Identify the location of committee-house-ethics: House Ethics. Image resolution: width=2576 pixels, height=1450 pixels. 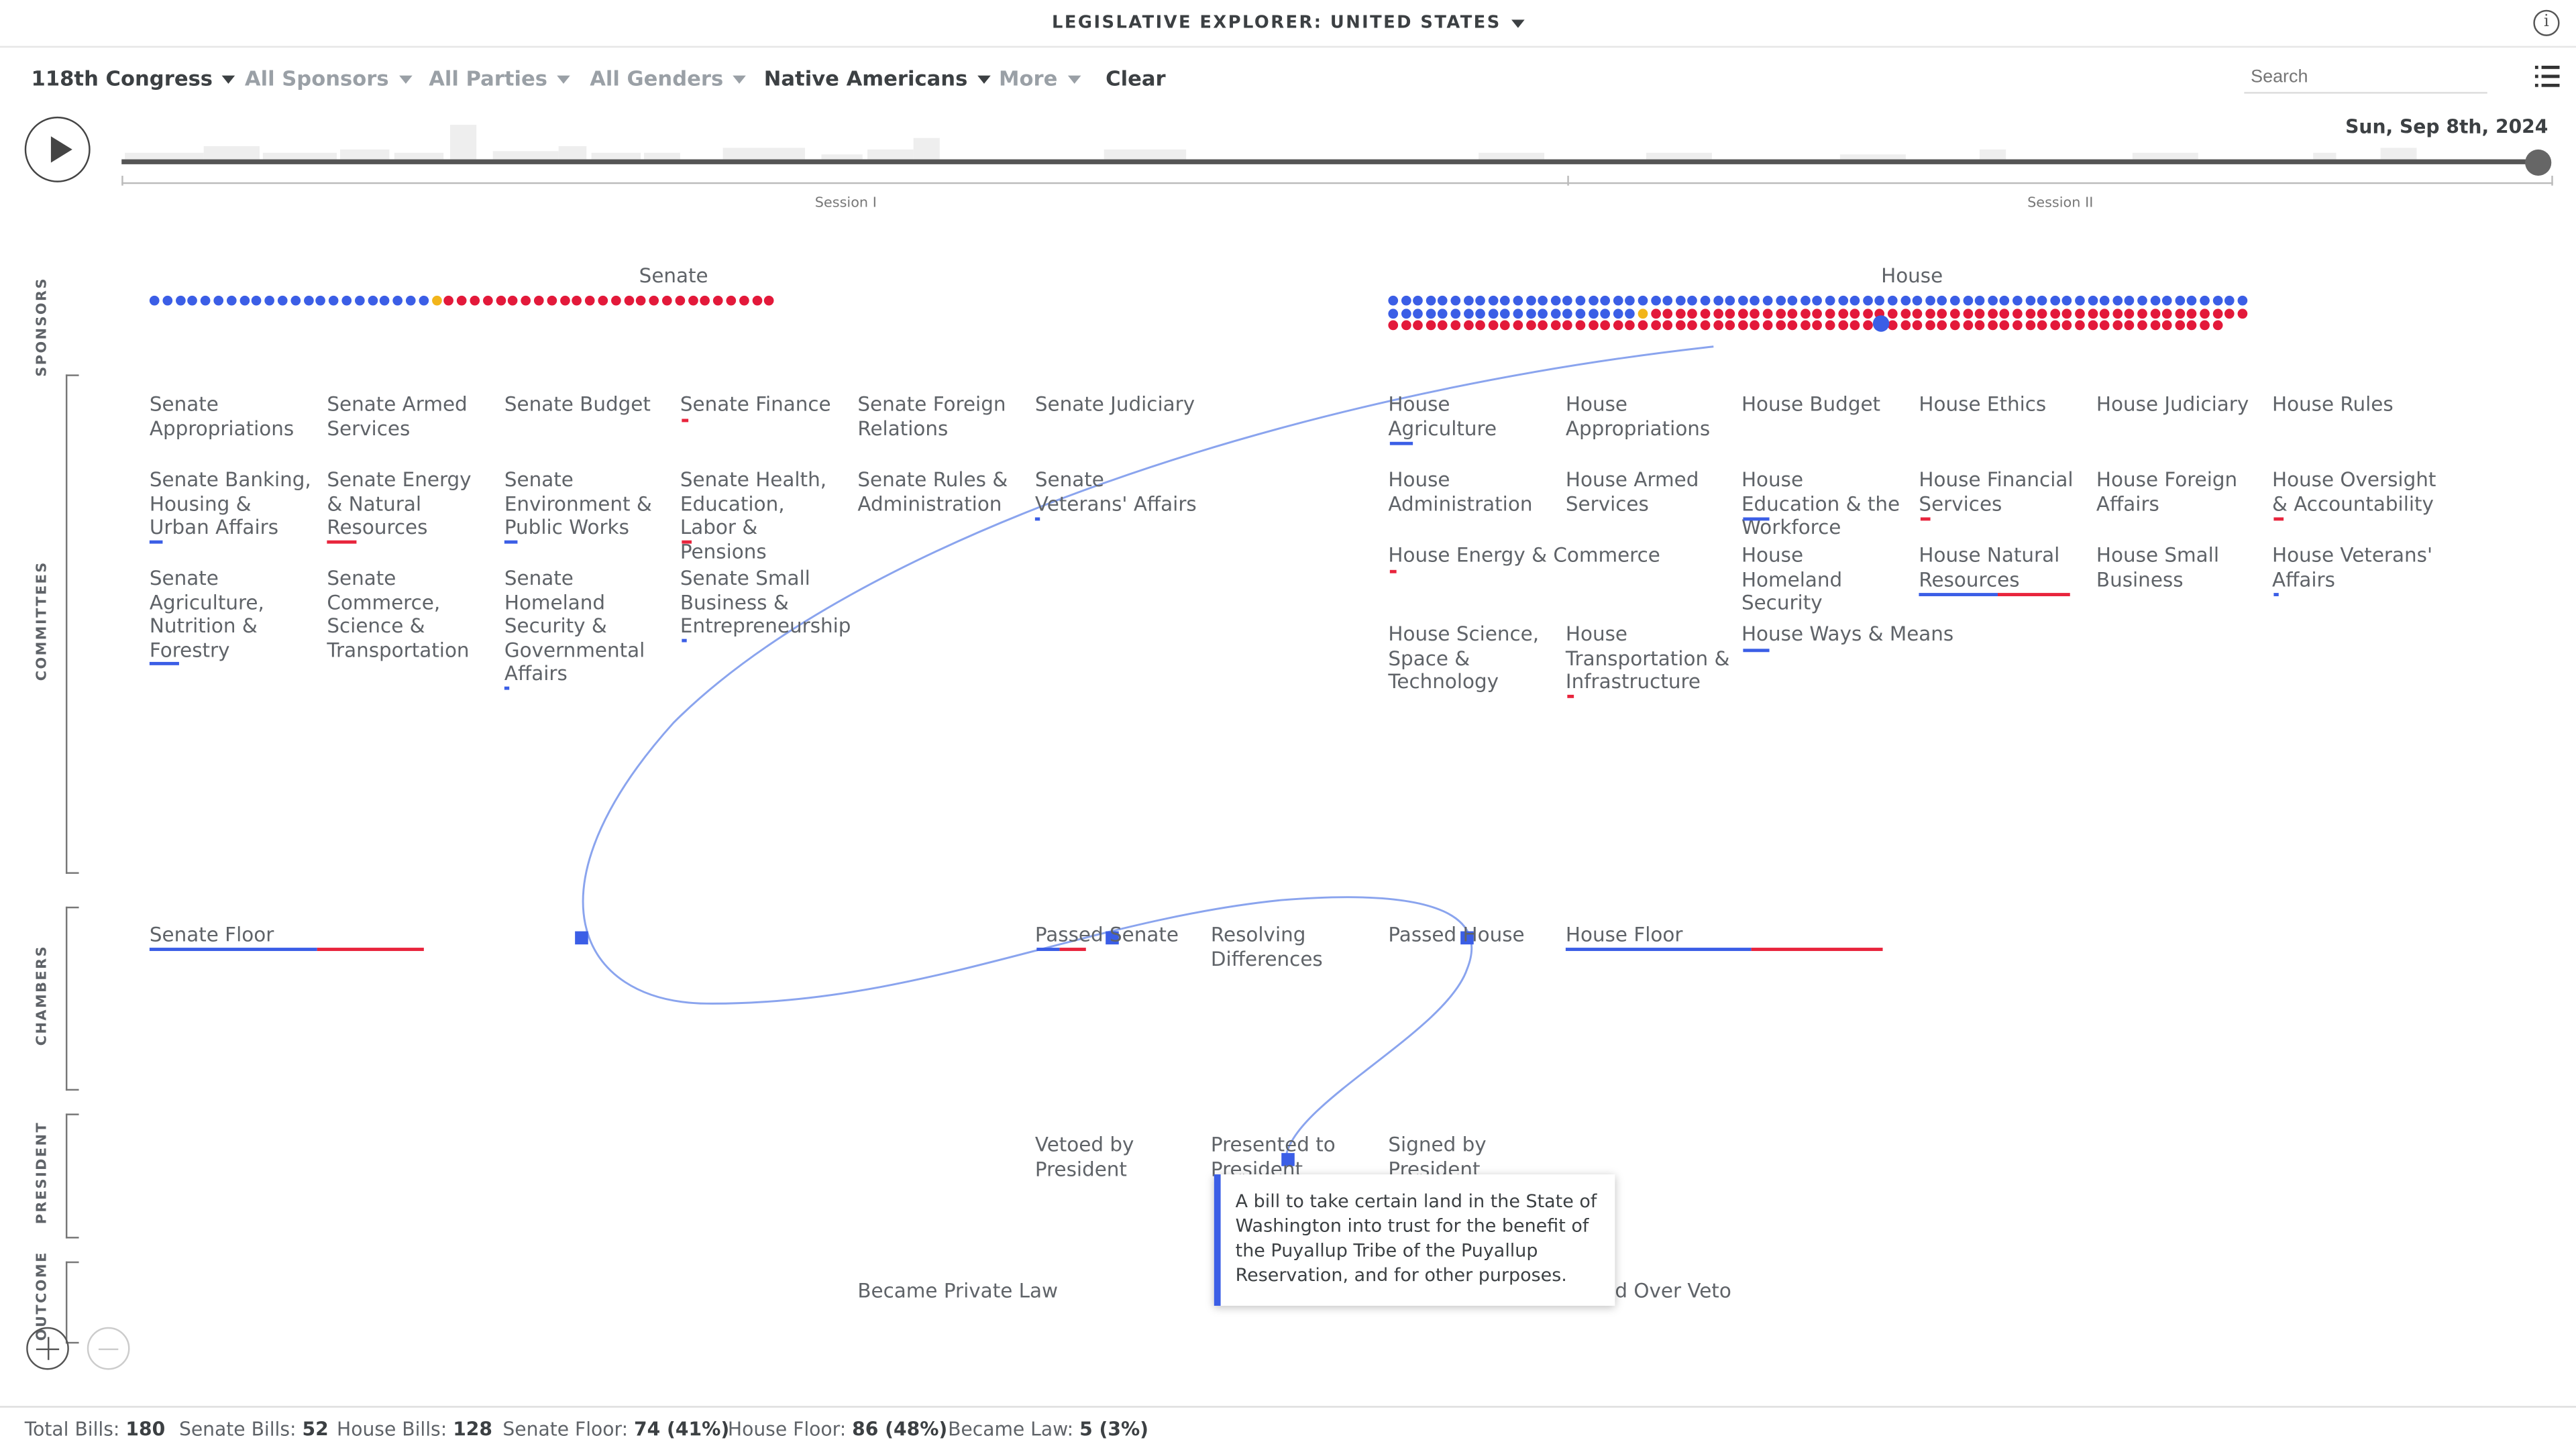
(1983, 404).